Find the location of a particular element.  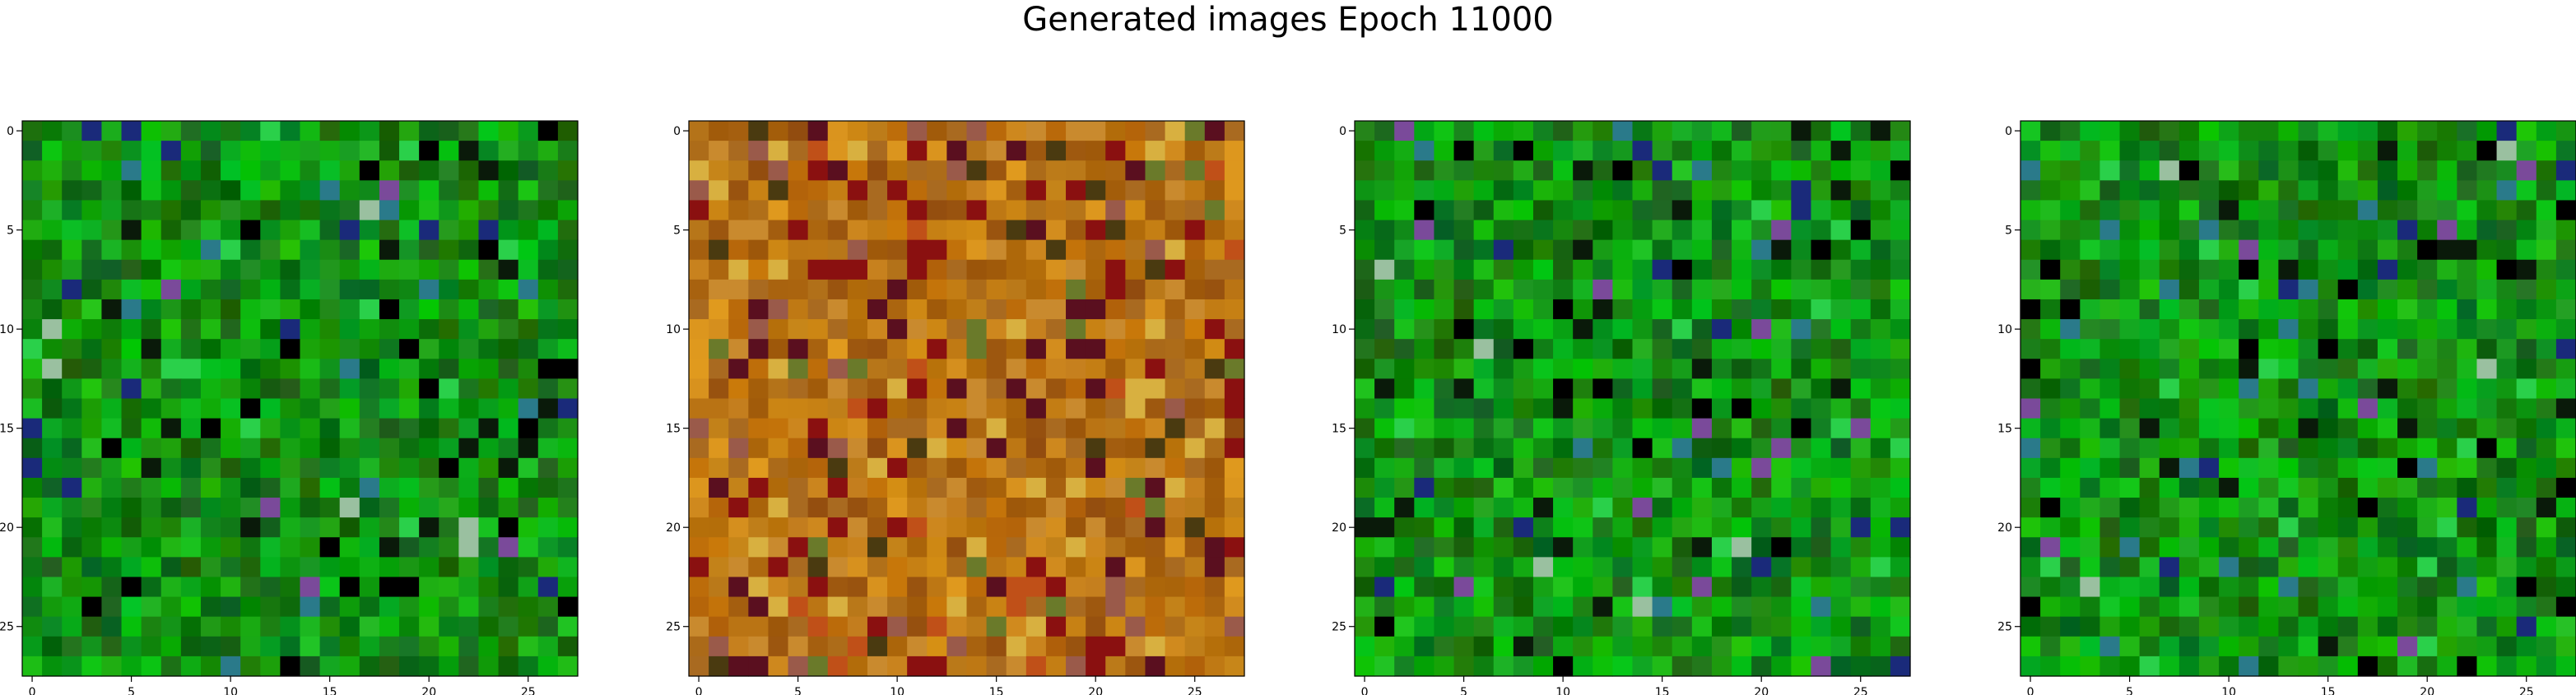

x-tick-label: 25 is located at coordinates (1860, 690).